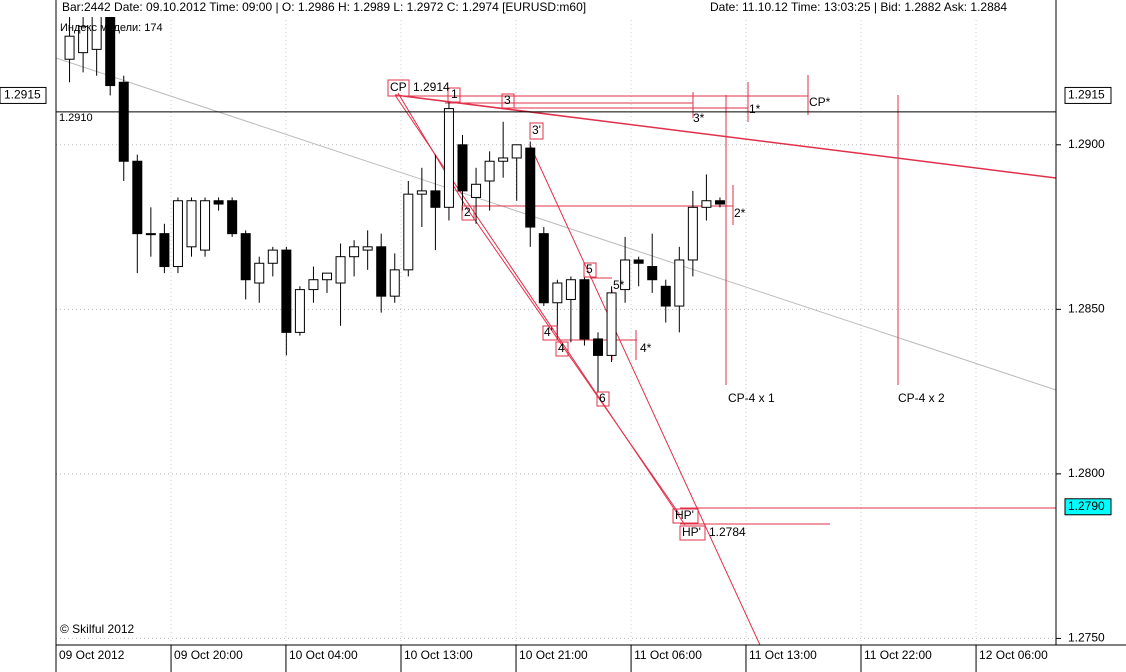 The width and height of the screenshot is (1126, 672). Describe the element at coordinates (646, 348) in the screenshot. I see `annotation: 4*` at that location.